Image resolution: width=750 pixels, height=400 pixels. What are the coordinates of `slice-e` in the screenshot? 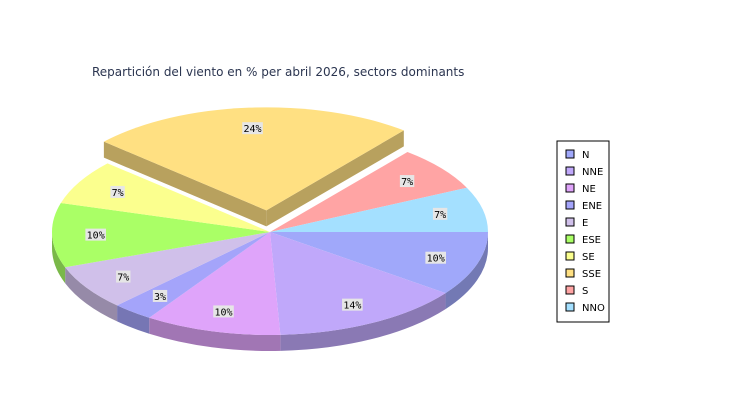 It's located at (168, 269).